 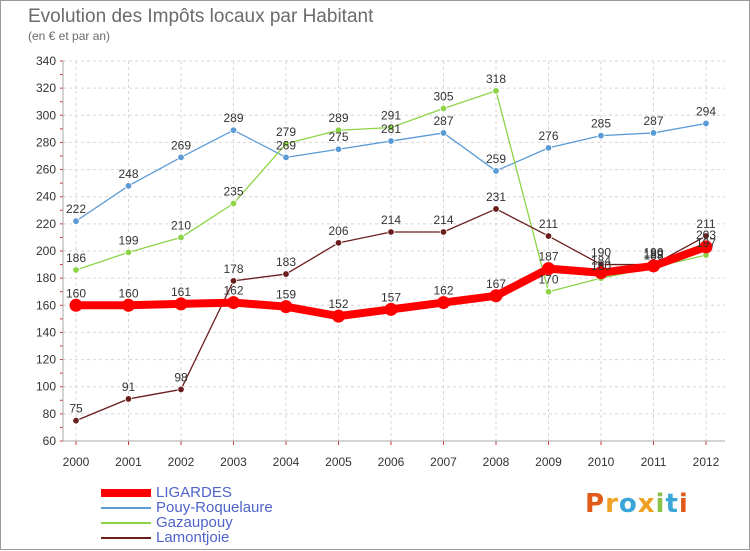 I want to click on y-tick-label: 340, so click(x=46, y=61).